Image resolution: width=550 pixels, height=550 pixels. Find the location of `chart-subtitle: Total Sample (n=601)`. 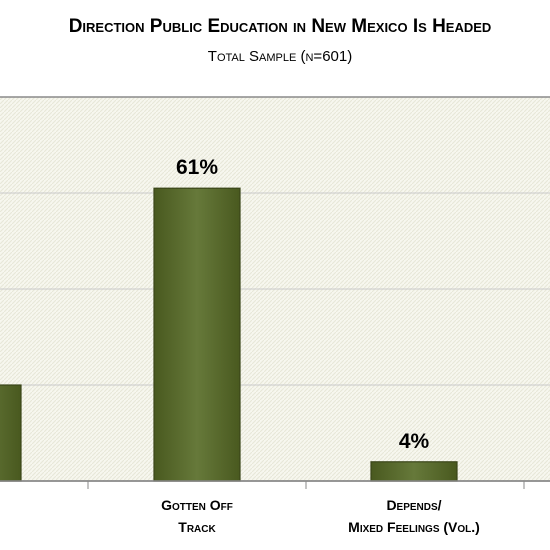

chart-subtitle: Total Sample (n=601) is located at coordinates (280, 56).